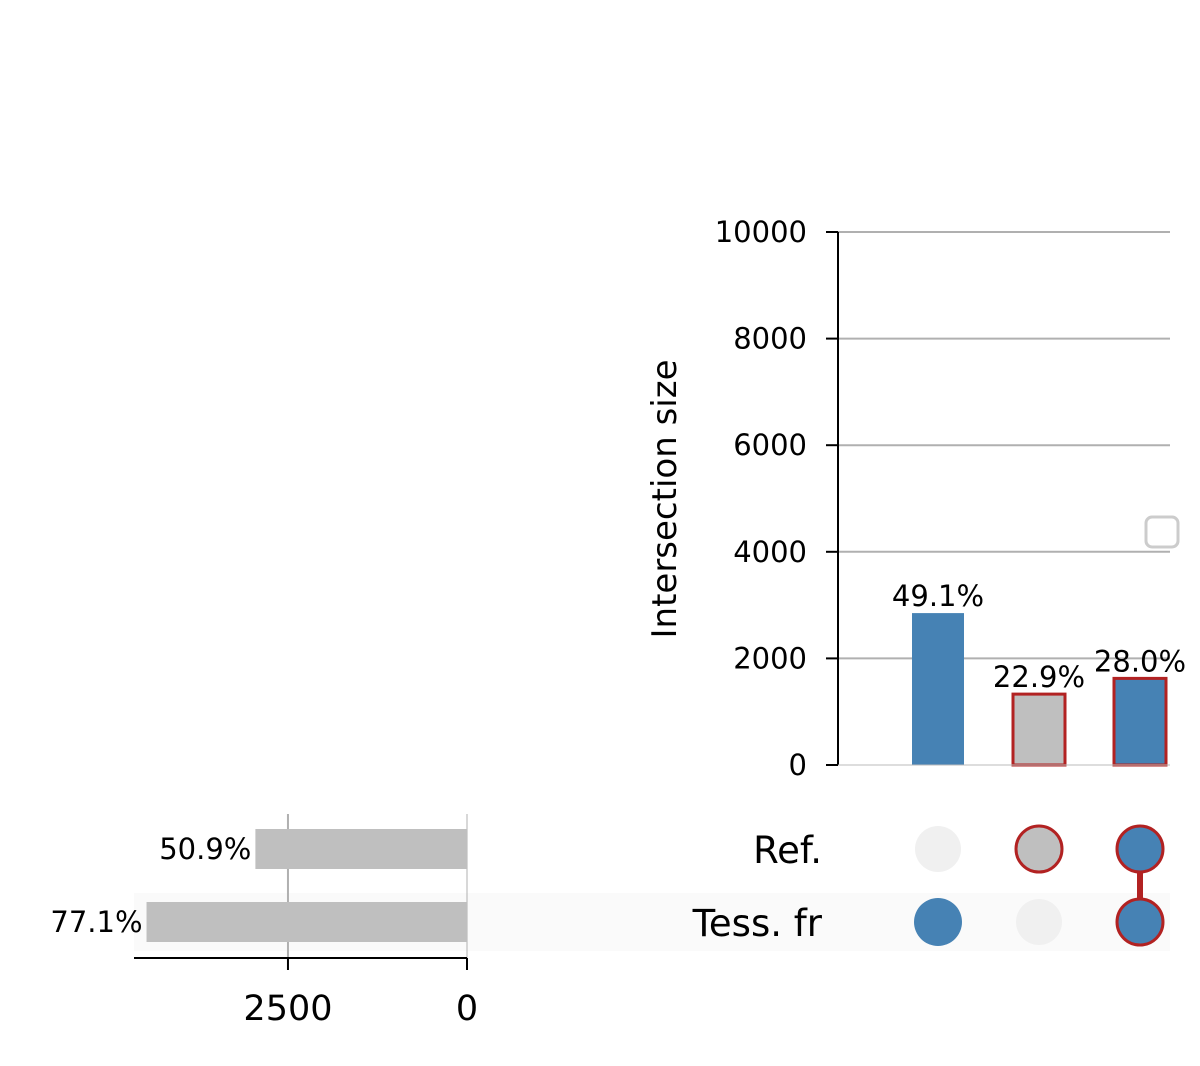 This screenshot has height=1066, width=1200. Describe the element at coordinates (770, 552) in the screenshot. I see `y-tick-label: 4000` at that location.